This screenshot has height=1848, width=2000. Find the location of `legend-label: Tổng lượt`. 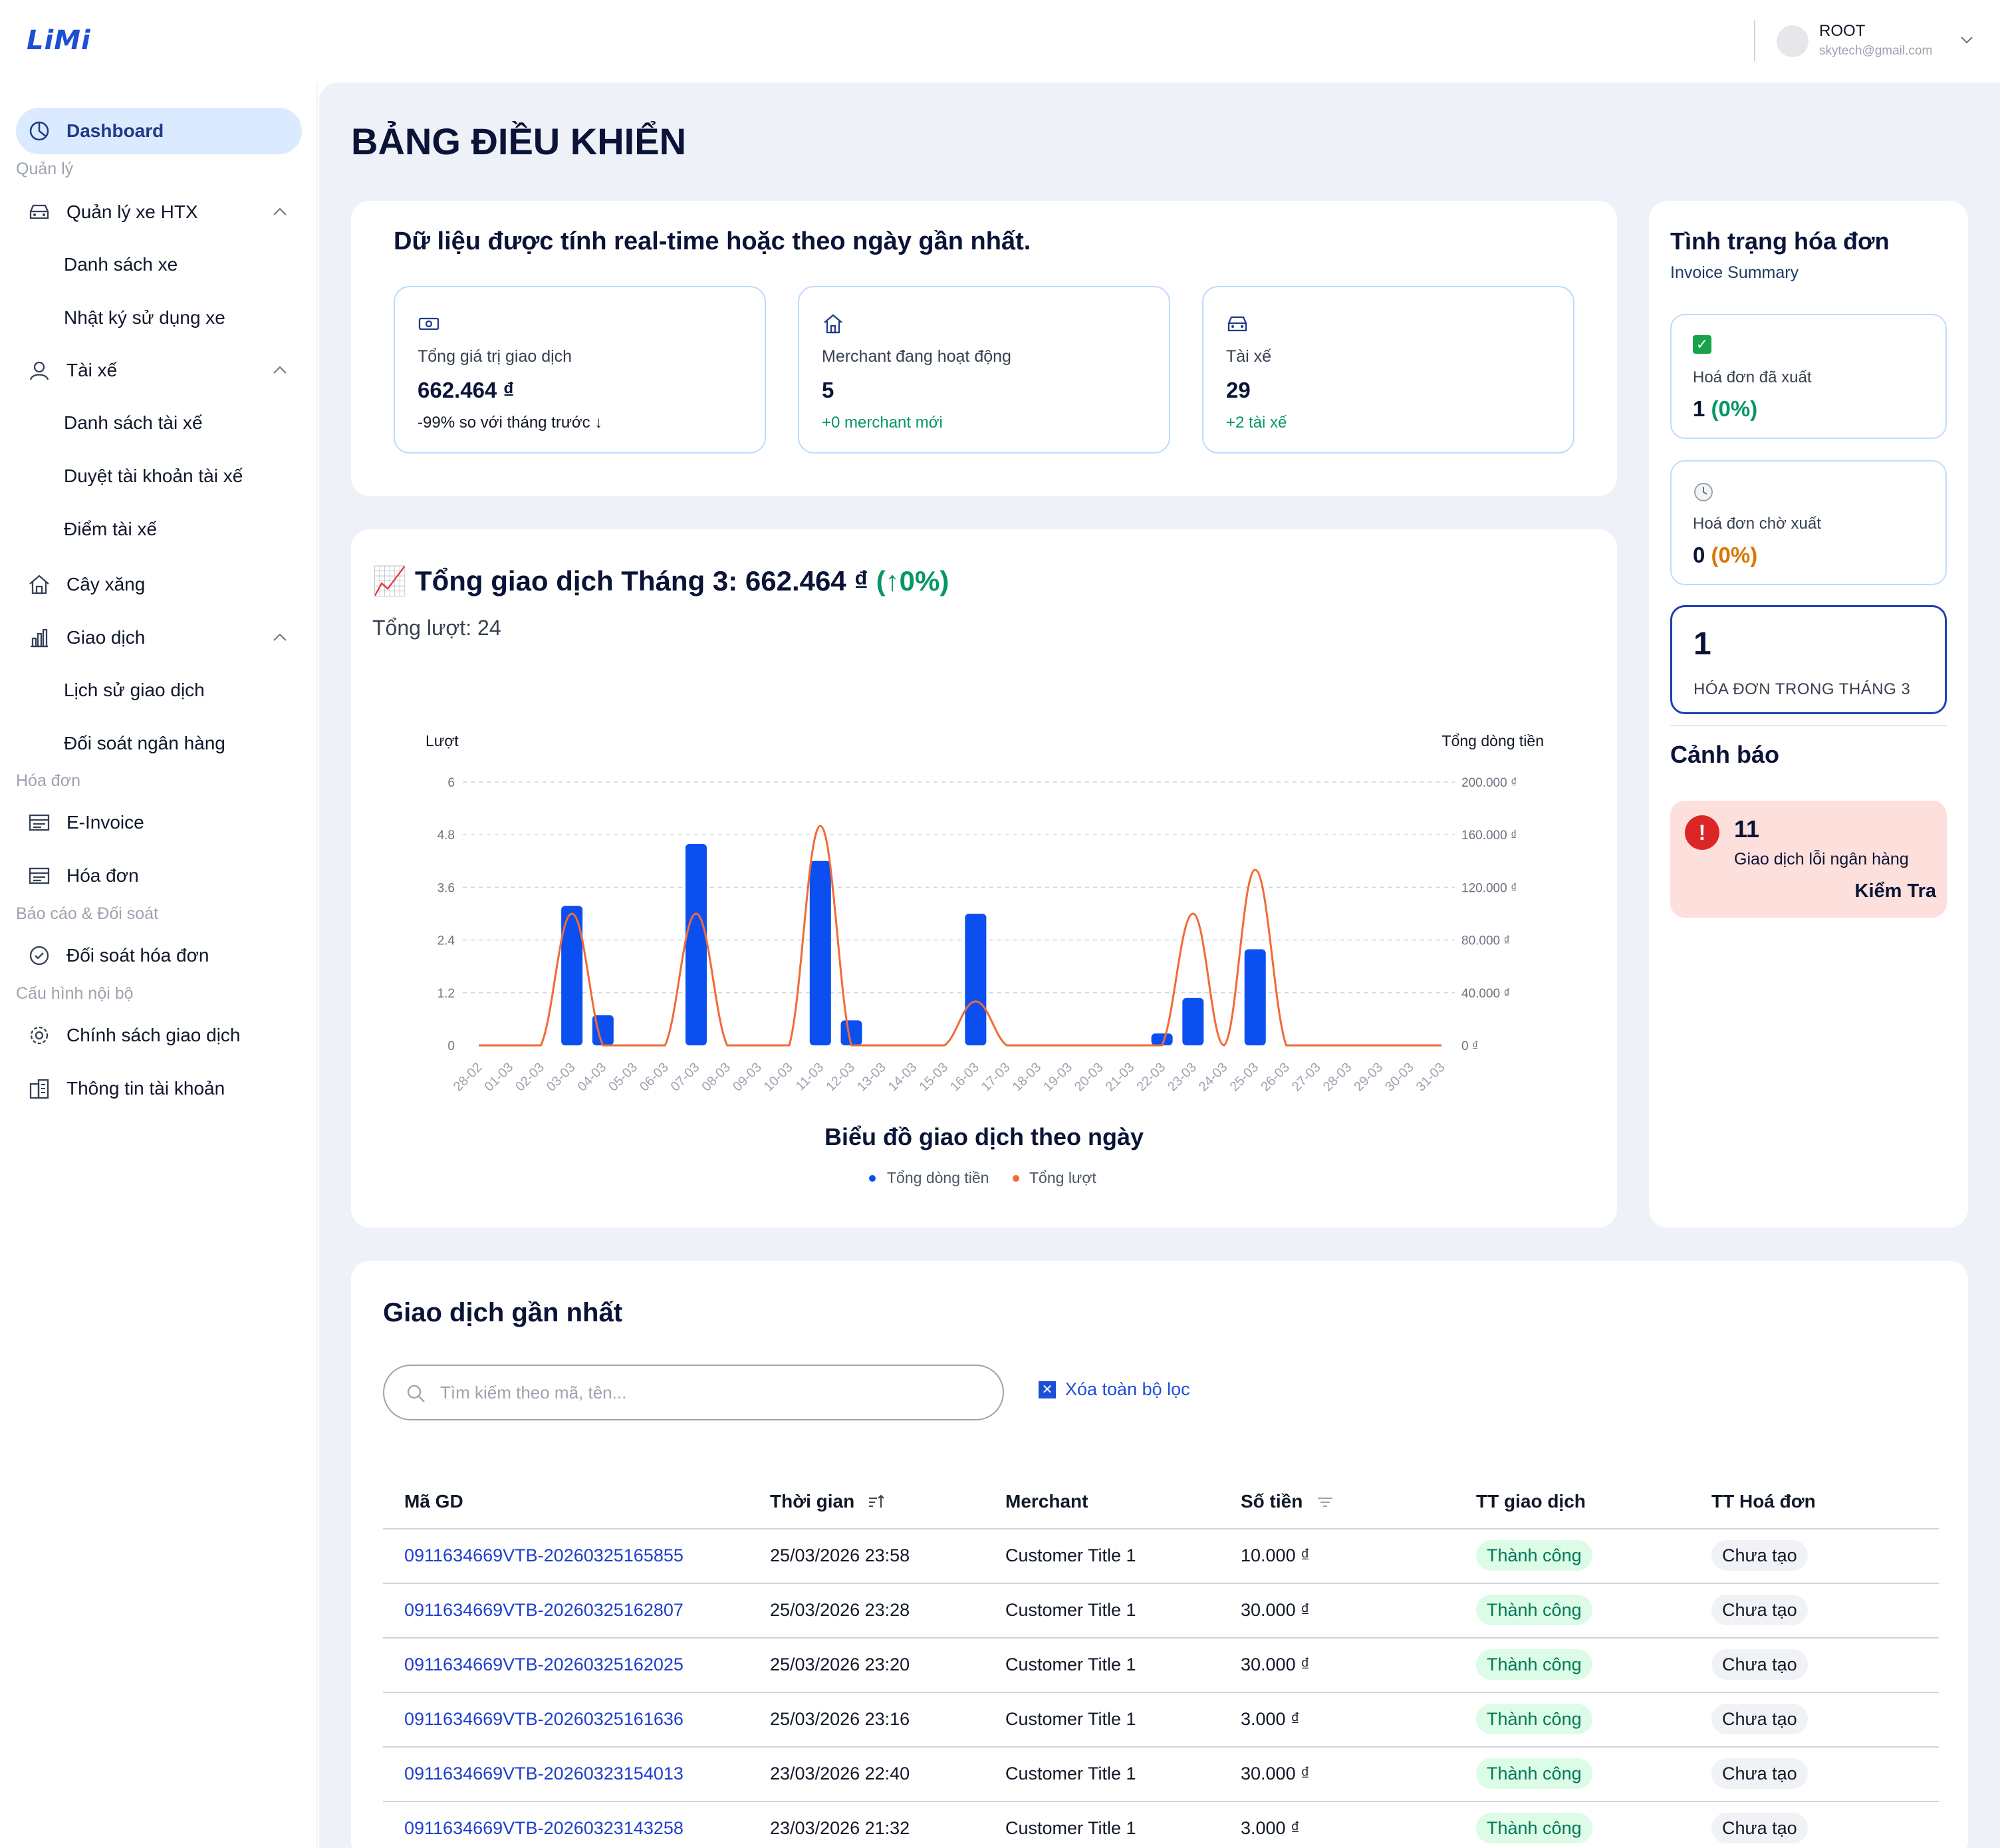

legend-label: Tổng lượt is located at coordinates (1062, 1177).